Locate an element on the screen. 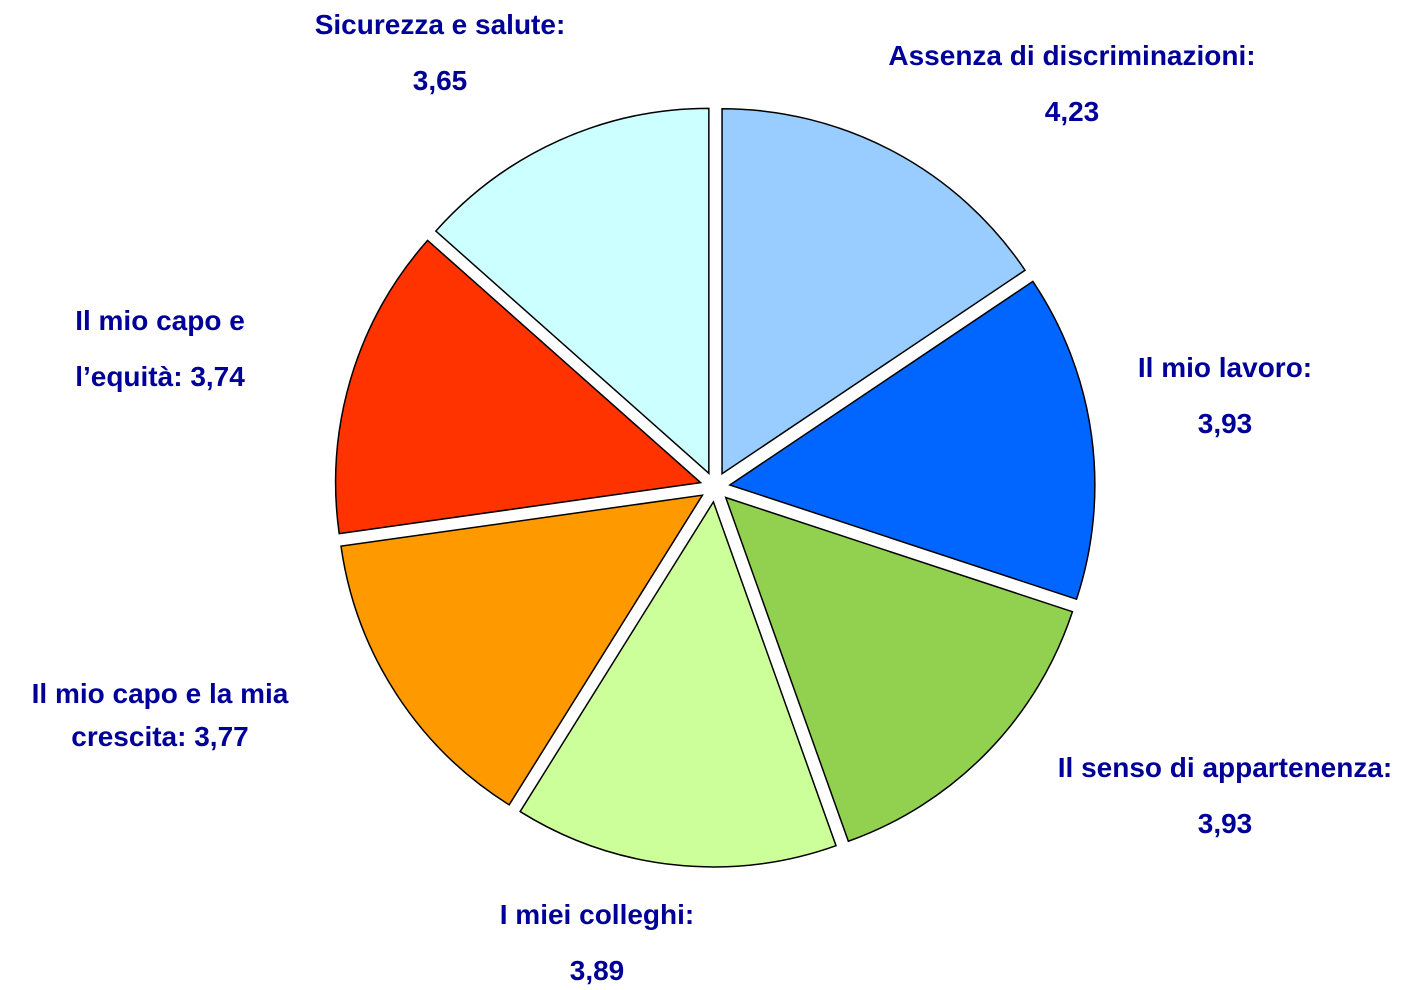 Image resolution: width=1421 pixels, height=990 pixels. category-label: I miei colleghi: is located at coordinates (597, 914).